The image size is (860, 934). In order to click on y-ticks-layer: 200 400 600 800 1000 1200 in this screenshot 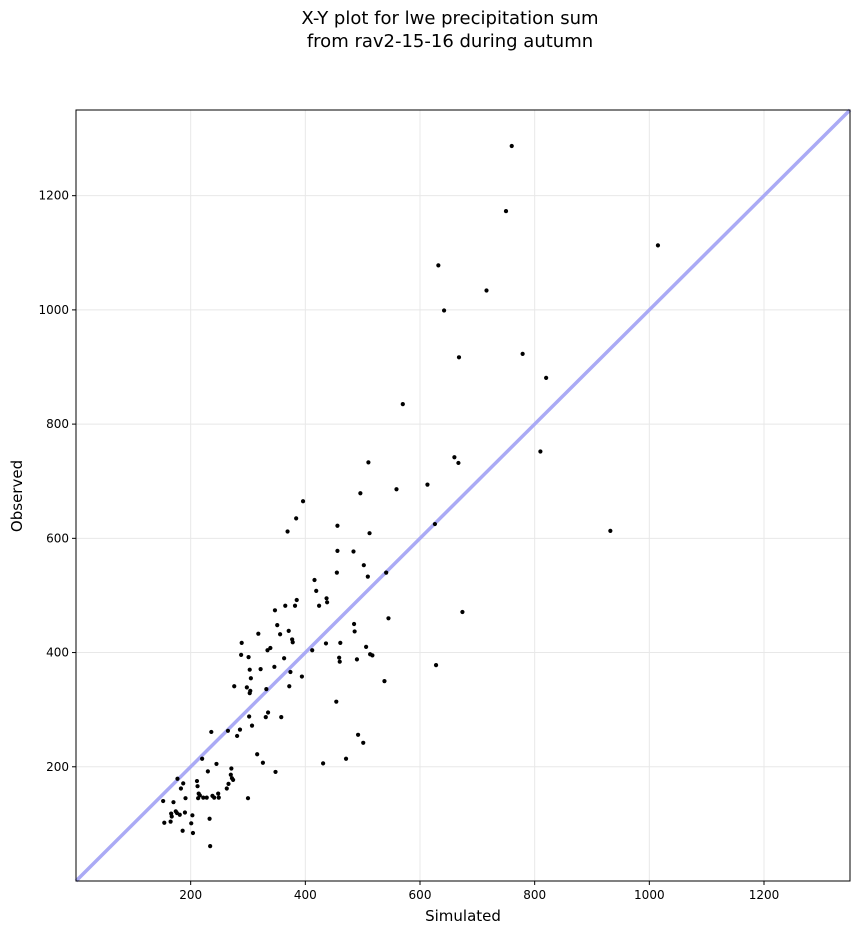, I will do `click(57, 481)`.